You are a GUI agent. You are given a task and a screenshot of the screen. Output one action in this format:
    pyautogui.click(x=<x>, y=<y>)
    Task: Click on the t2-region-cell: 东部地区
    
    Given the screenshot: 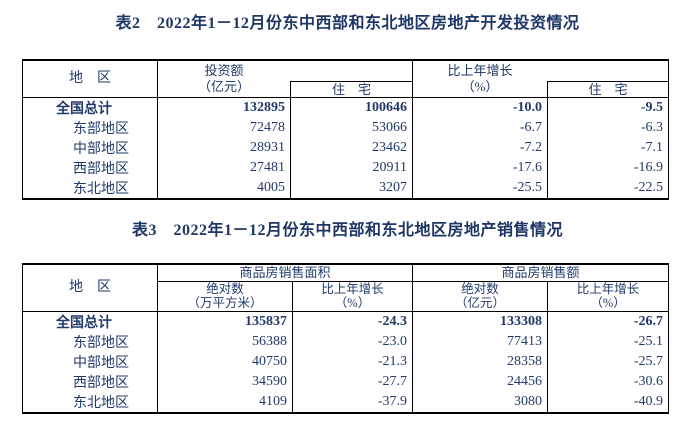 What is the action you would take?
    pyautogui.click(x=101, y=130)
    